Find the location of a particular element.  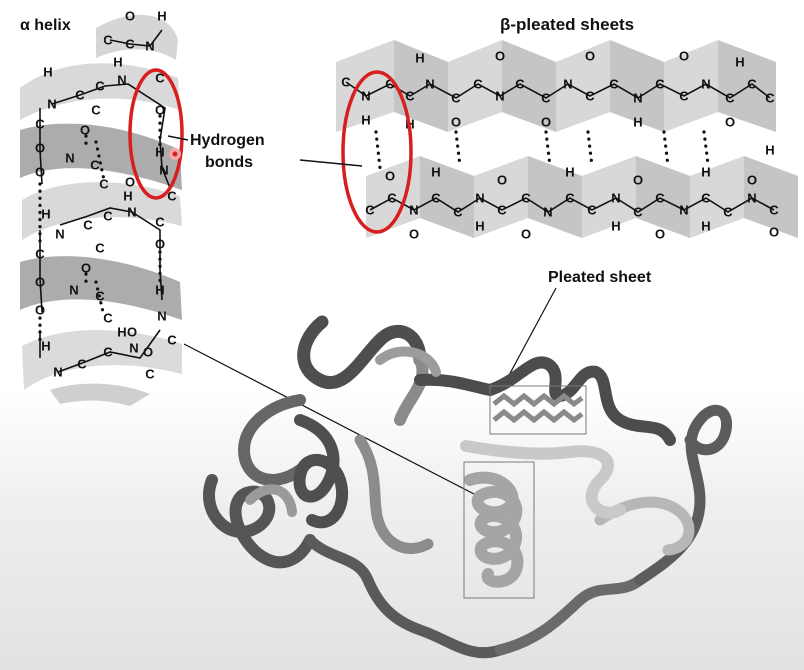

alpha-hbond-highlight is located at coordinates (156, 134).